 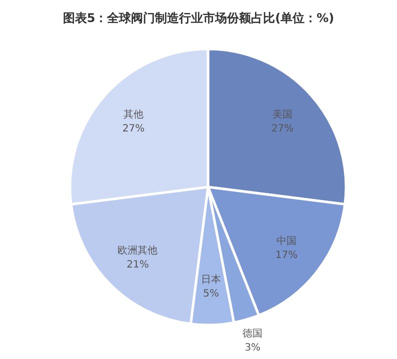 What do you see at coordinates (211, 294) in the screenshot?
I see `data-label: 5%` at bounding box center [211, 294].